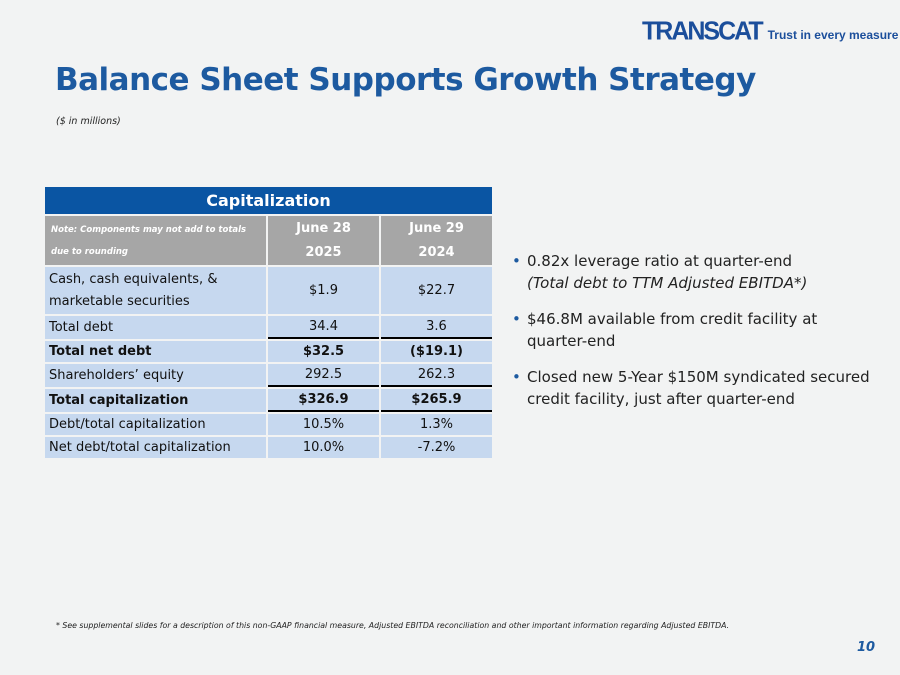  I want to click on bullet-subtext: (Total debt to TTM Adjusted EBITDA*), so click(667, 283).